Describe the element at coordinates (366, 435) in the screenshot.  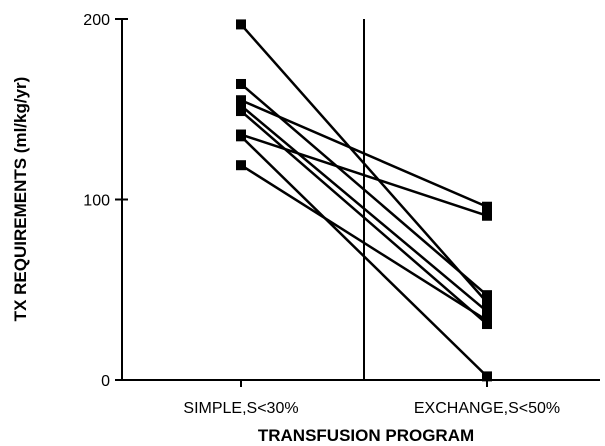
I see `x-axis-title: TRANSFUSION PROGRAM` at that location.